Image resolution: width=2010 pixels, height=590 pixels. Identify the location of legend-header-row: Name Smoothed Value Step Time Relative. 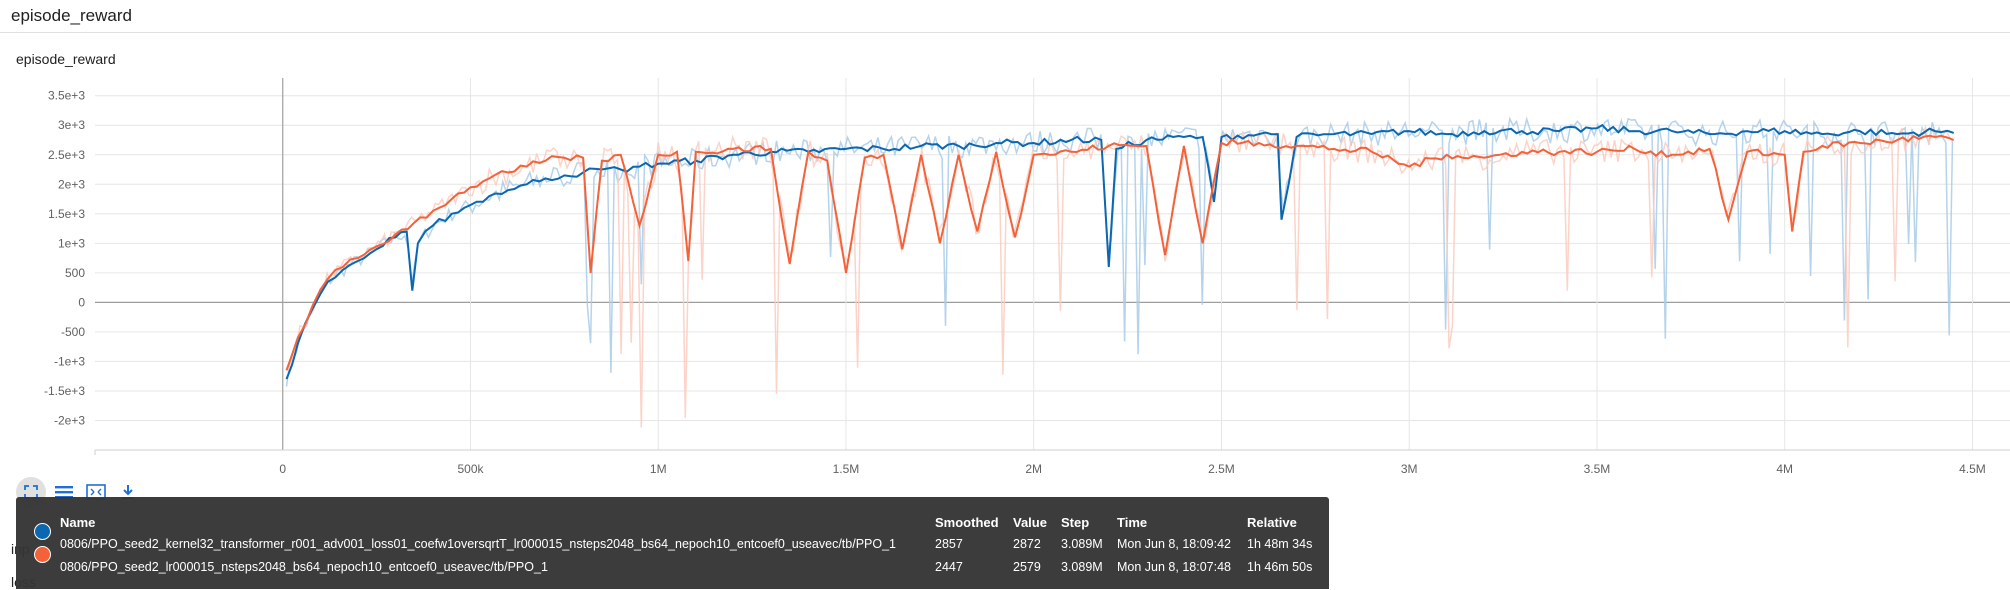
(671, 522).